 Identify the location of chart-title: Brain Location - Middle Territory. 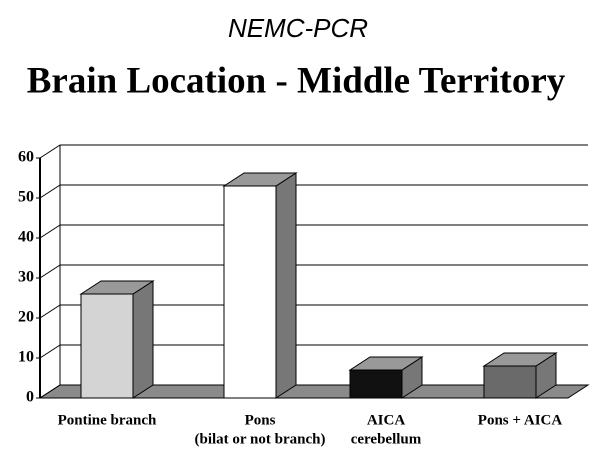
(296, 80).